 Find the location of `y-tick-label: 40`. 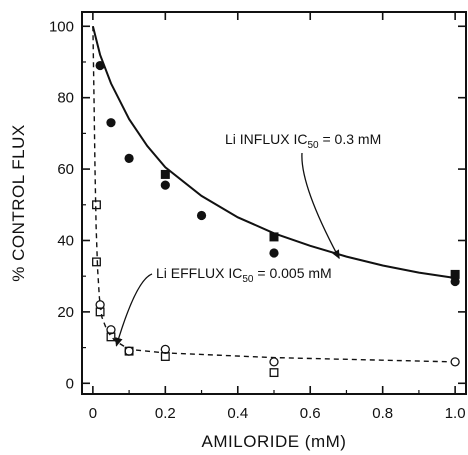

y-tick-label: 40 is located at coordinates (65, 240).